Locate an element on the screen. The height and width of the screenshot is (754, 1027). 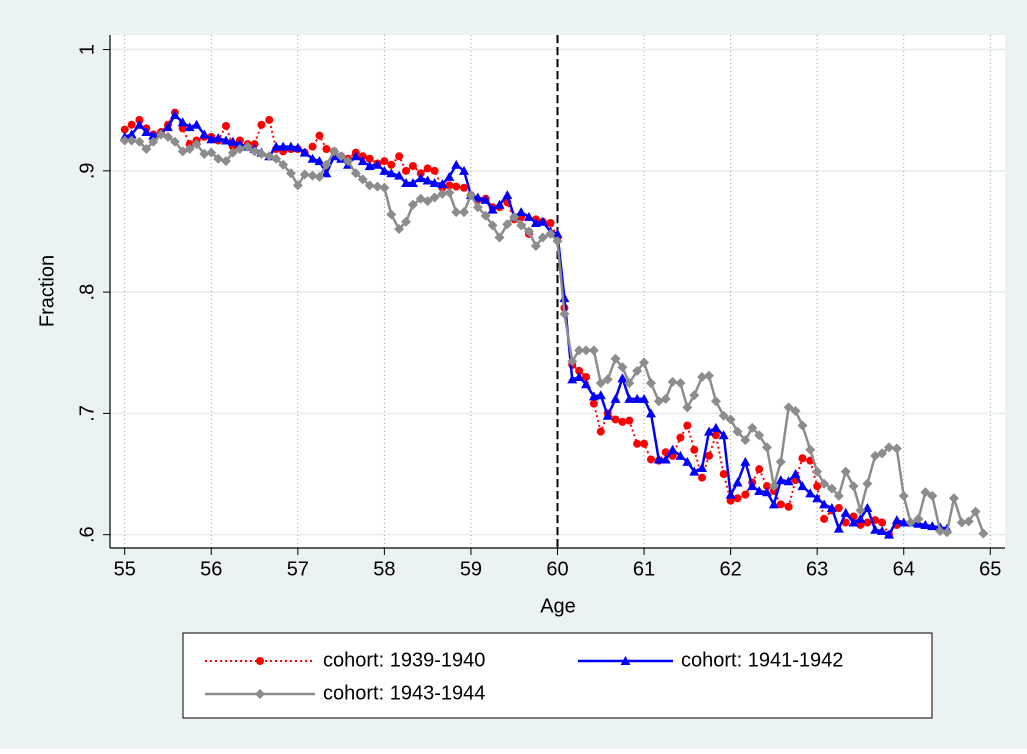
x-tick-label: 55 is located at coordinates (125, 569).